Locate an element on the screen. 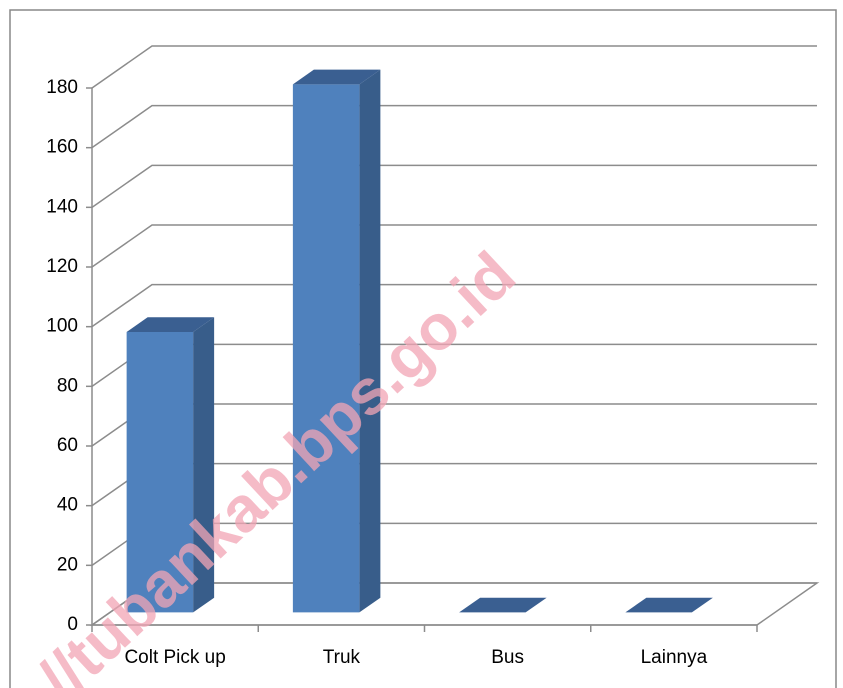 This screenshot has width=843, height=688. y-tick-label: 40 is located at coordinates (67, 505).